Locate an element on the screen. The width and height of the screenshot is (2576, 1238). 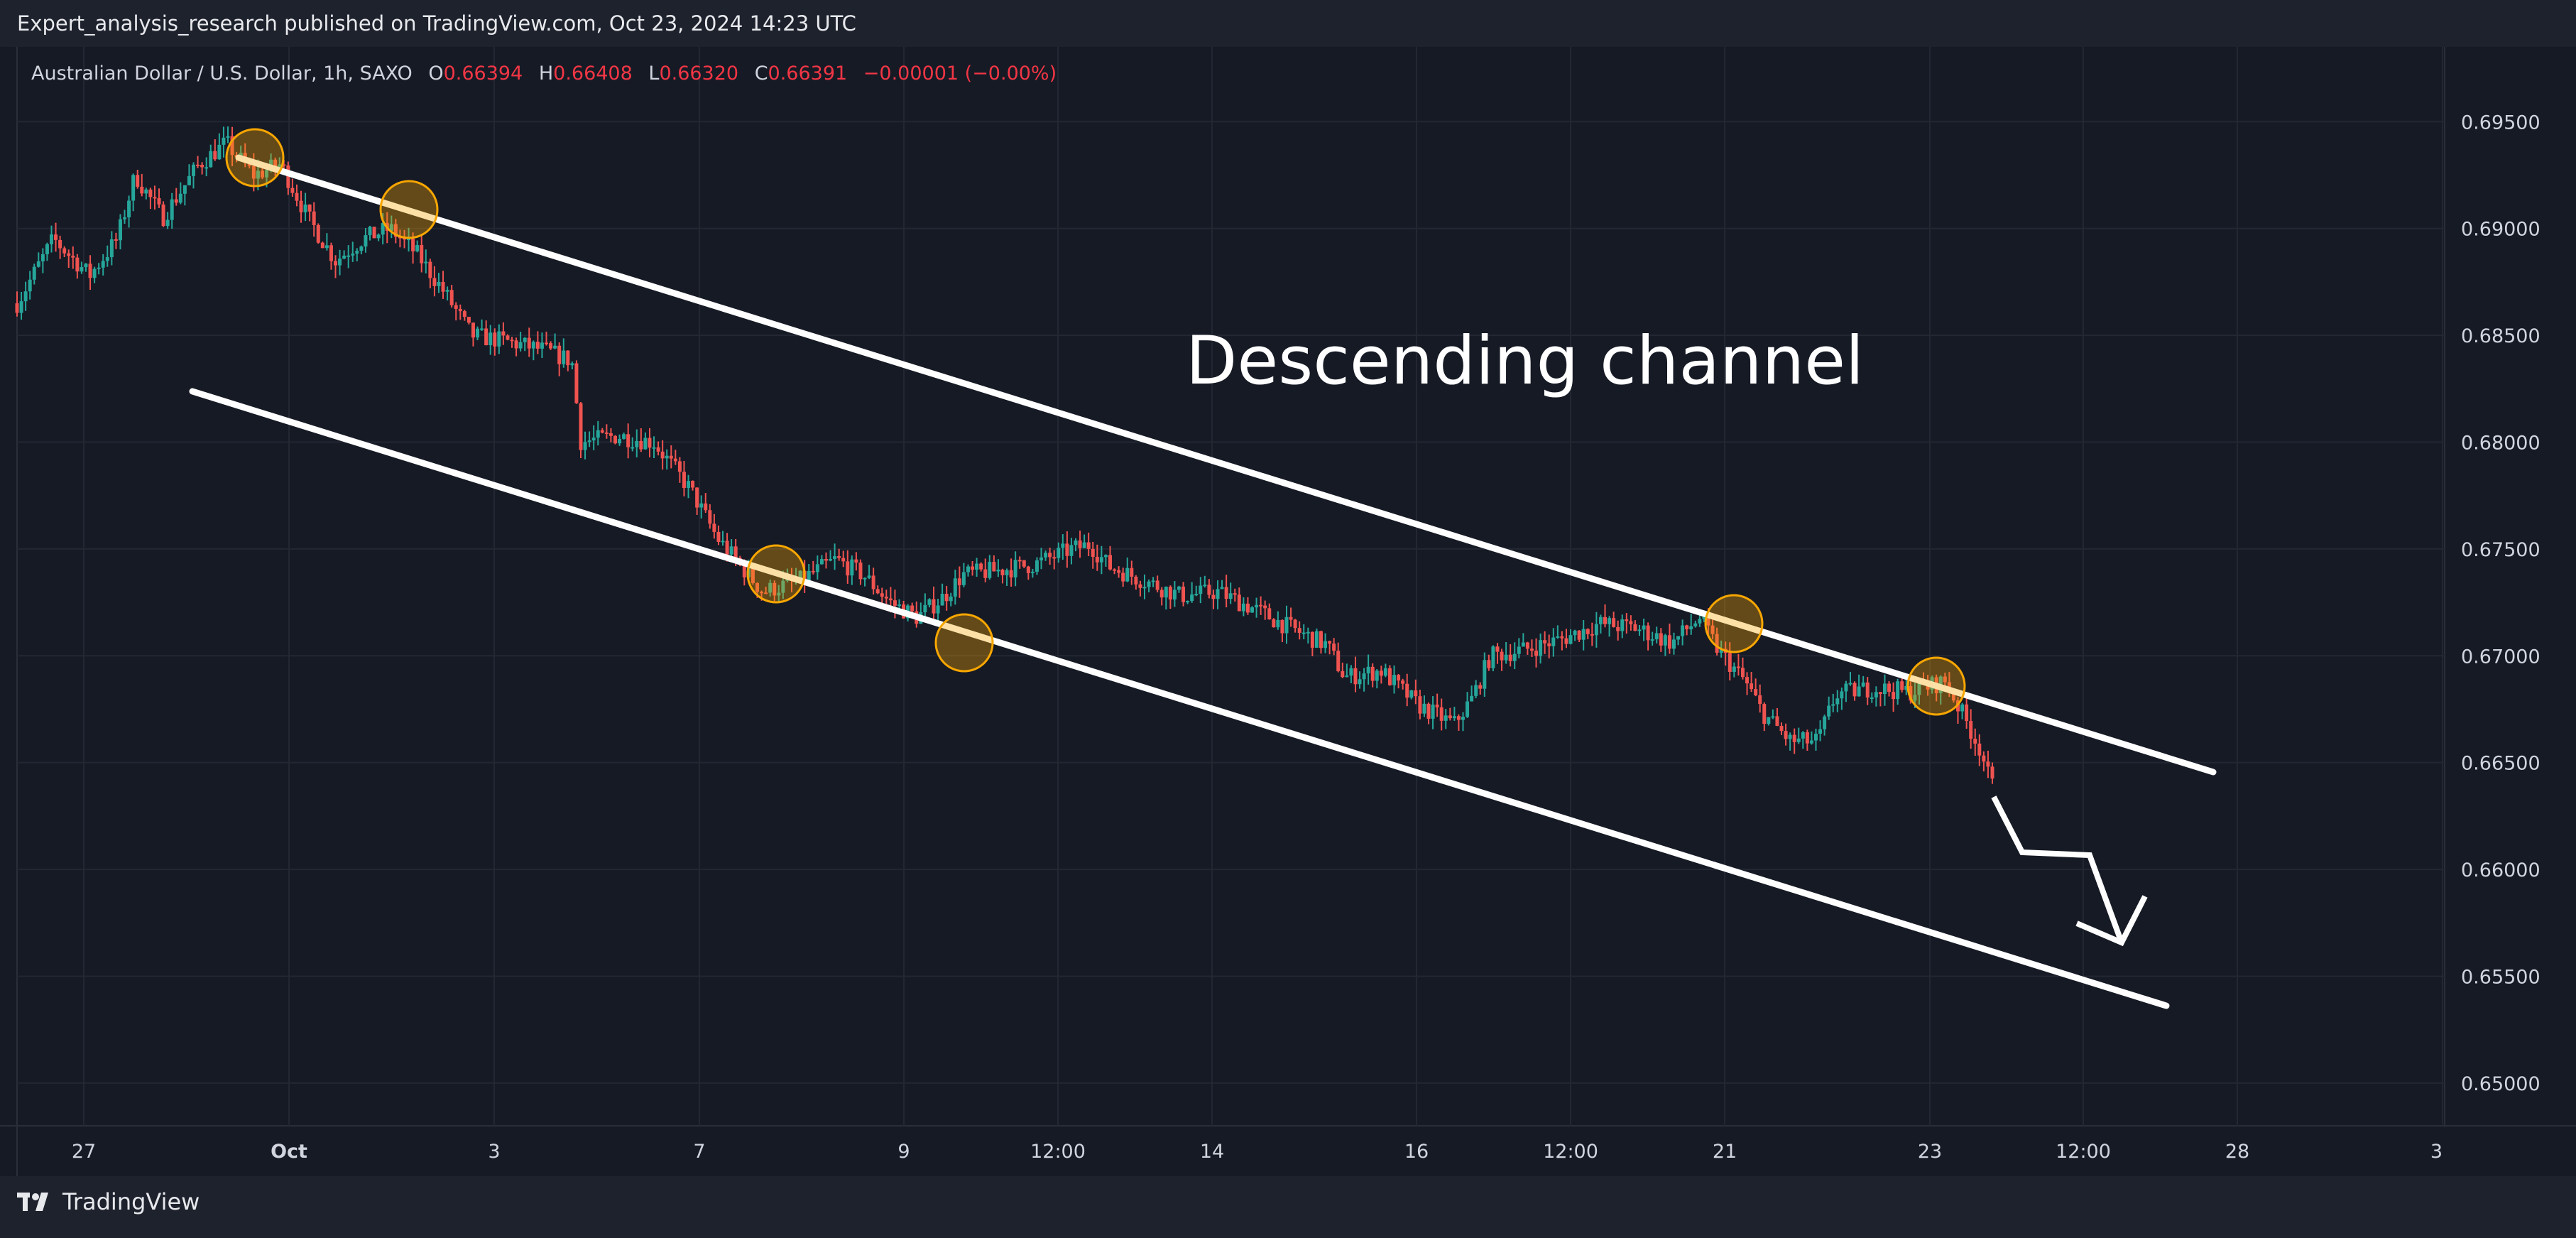
price-tick-label: 0.69000 is located at coordinates (2500, 230).